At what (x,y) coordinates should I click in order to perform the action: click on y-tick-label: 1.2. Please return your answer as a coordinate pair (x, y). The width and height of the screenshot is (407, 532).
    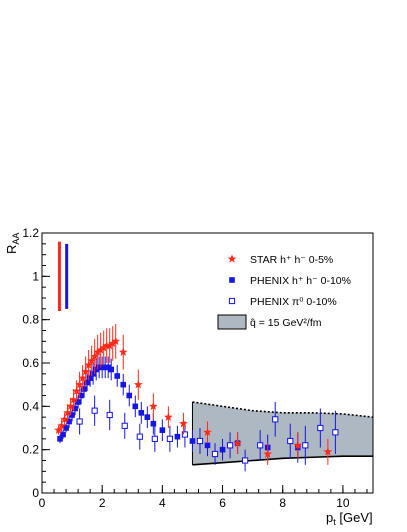
    Looking at the image, I should click on (30, 233).